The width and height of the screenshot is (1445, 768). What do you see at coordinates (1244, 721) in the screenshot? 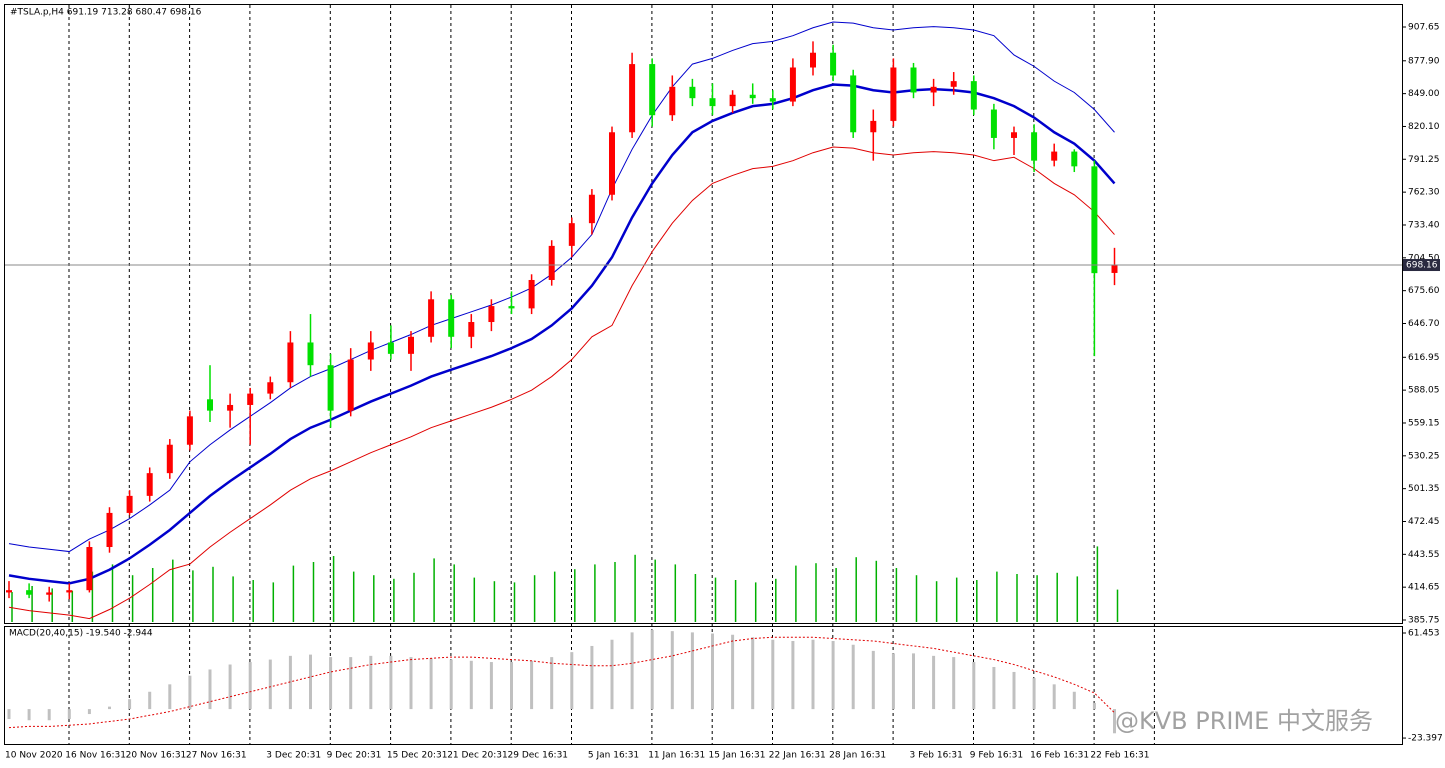
I see `watermark: @KVB PRIME 中文服务` at bounding box center [1244, 721].